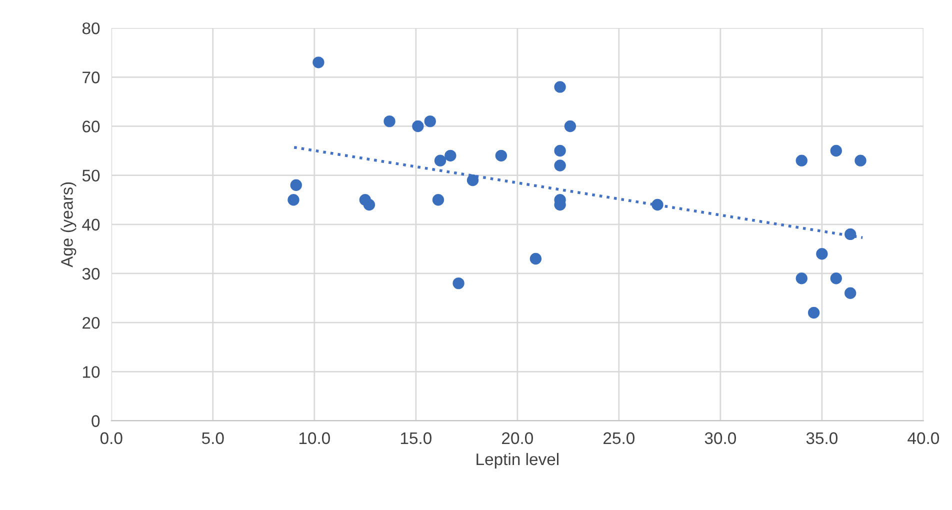  What do you see at coordinates (517, 438) in the screenshot?
I see `x-tick-label: 20.0` at bounding box center [517, 438].